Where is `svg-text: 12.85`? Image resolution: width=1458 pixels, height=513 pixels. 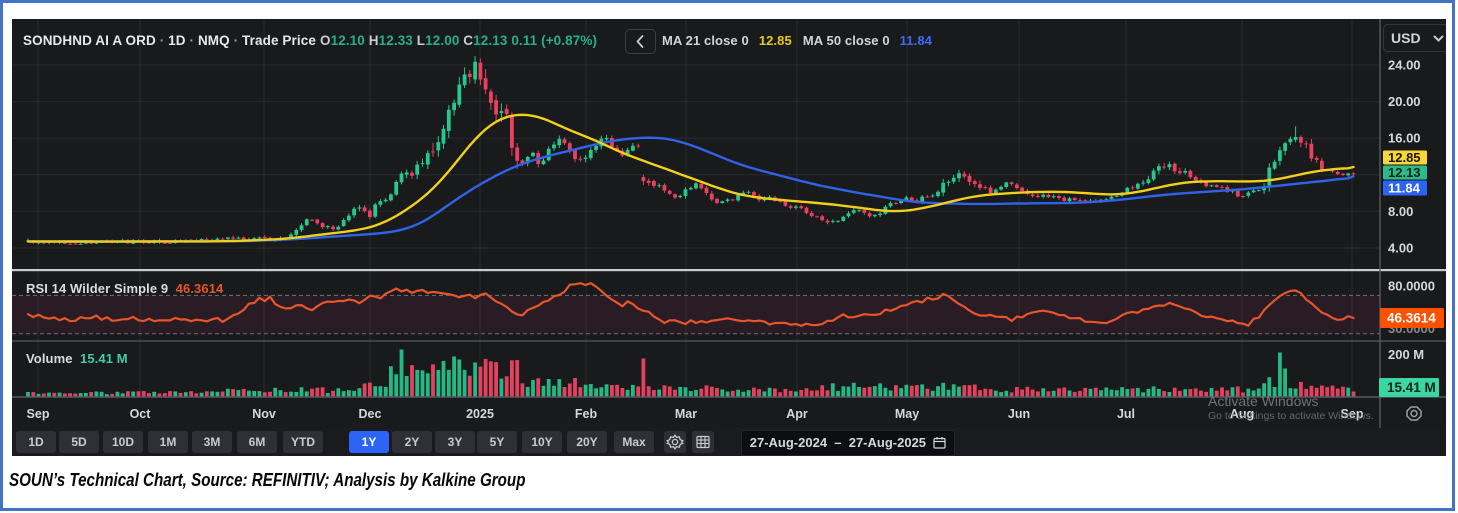
svg-text: 12.85 is located at coordinates (1404, 157).